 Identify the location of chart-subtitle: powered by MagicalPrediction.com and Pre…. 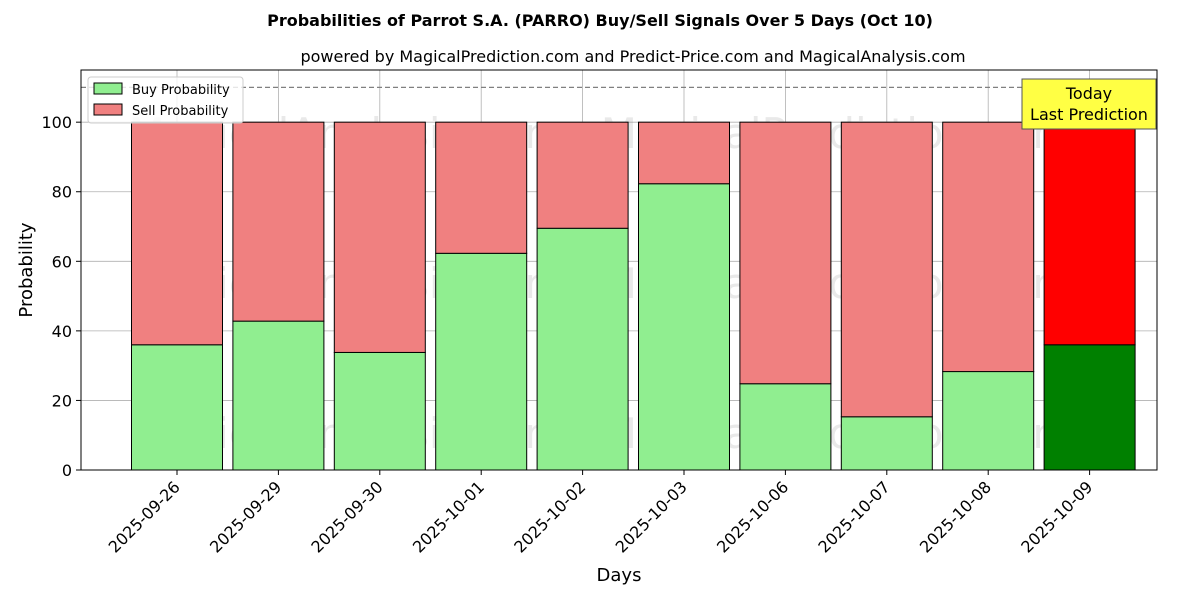
(632, 56).